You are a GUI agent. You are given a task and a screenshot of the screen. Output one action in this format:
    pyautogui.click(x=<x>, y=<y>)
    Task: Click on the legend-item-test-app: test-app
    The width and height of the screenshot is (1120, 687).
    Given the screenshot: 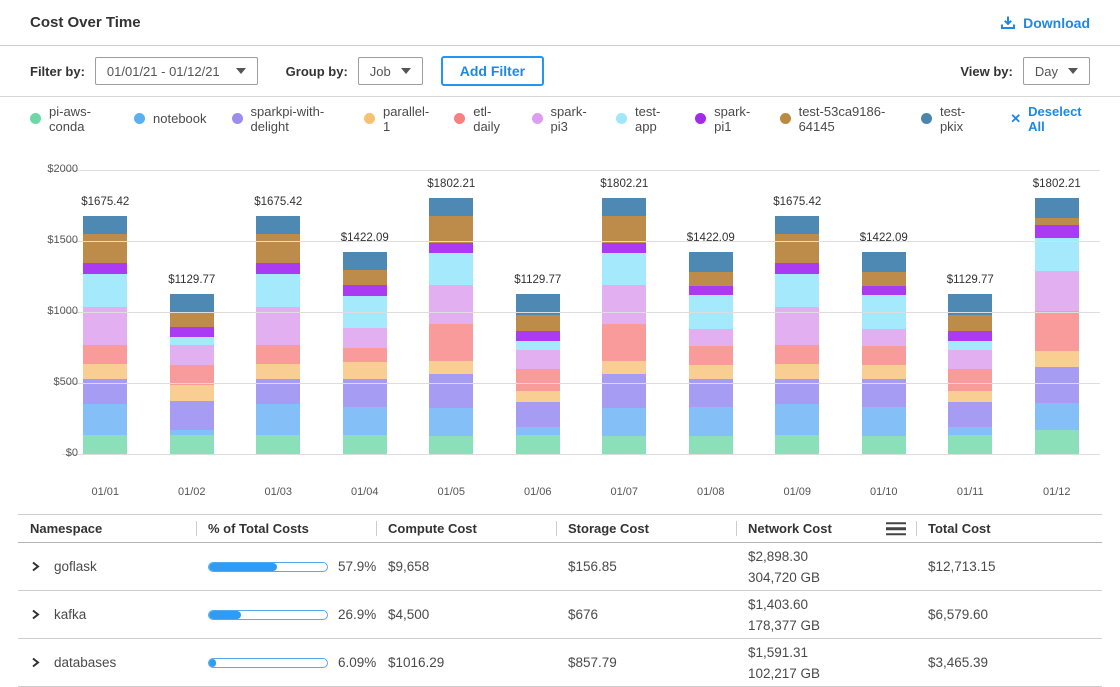 What is the action you would take?
    pyautogui.click(x=643, y=119)
    